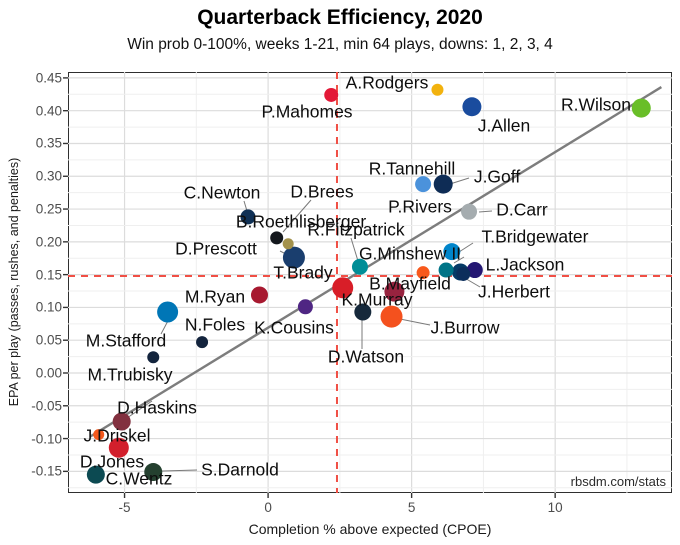 The width and height of the screenshot is (680, 545). What do you see at coordinates (359, 266) in the screenshot?
I see `point-r-fitzpatrick` at bounding box center [359, 266].